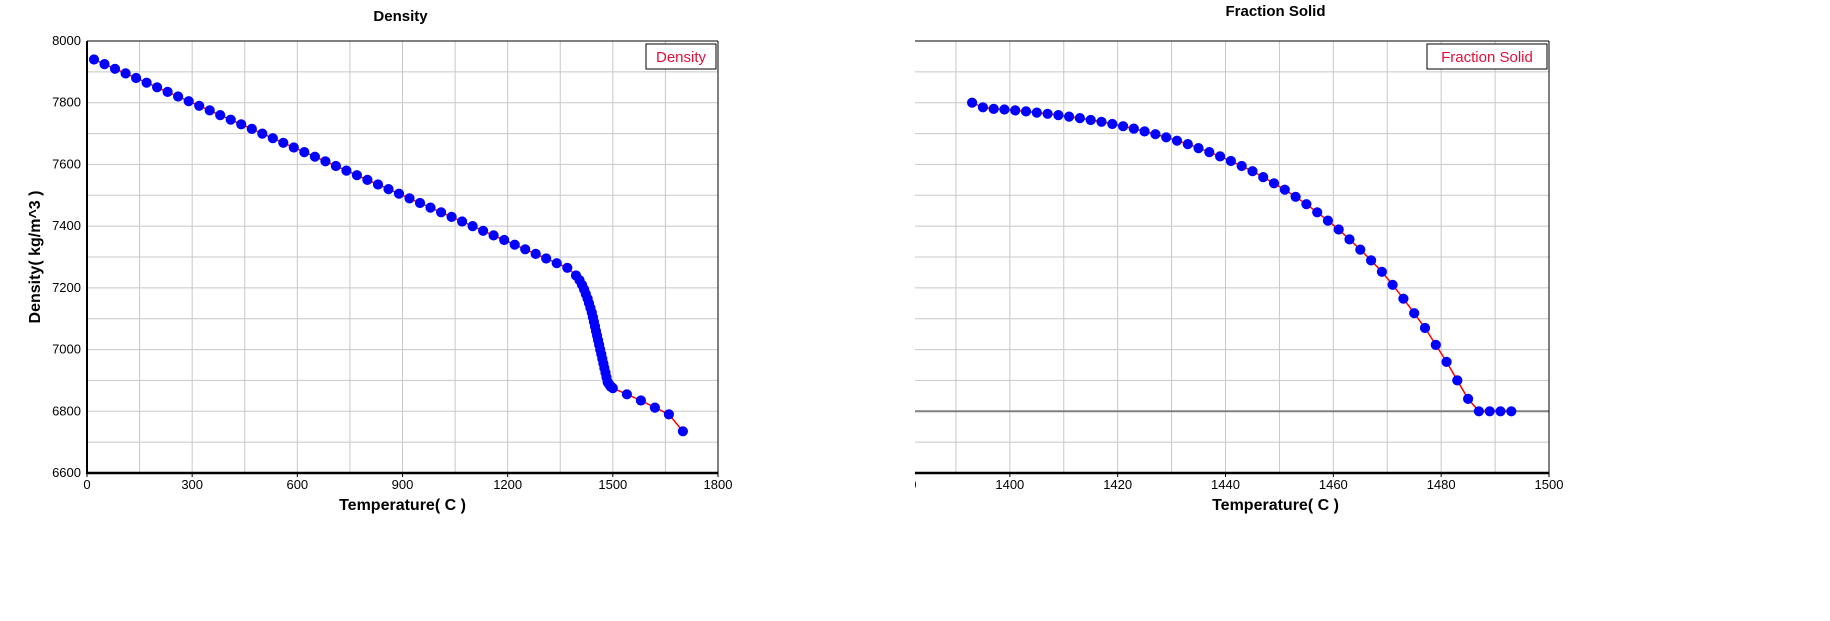 Image resolution: width=1830 pixels, height=621 pixels. What do you see at coordinates (1009, 484) in the screenshot?
I see `x-tick-label: 1400` at bounding box center [1009, 484].